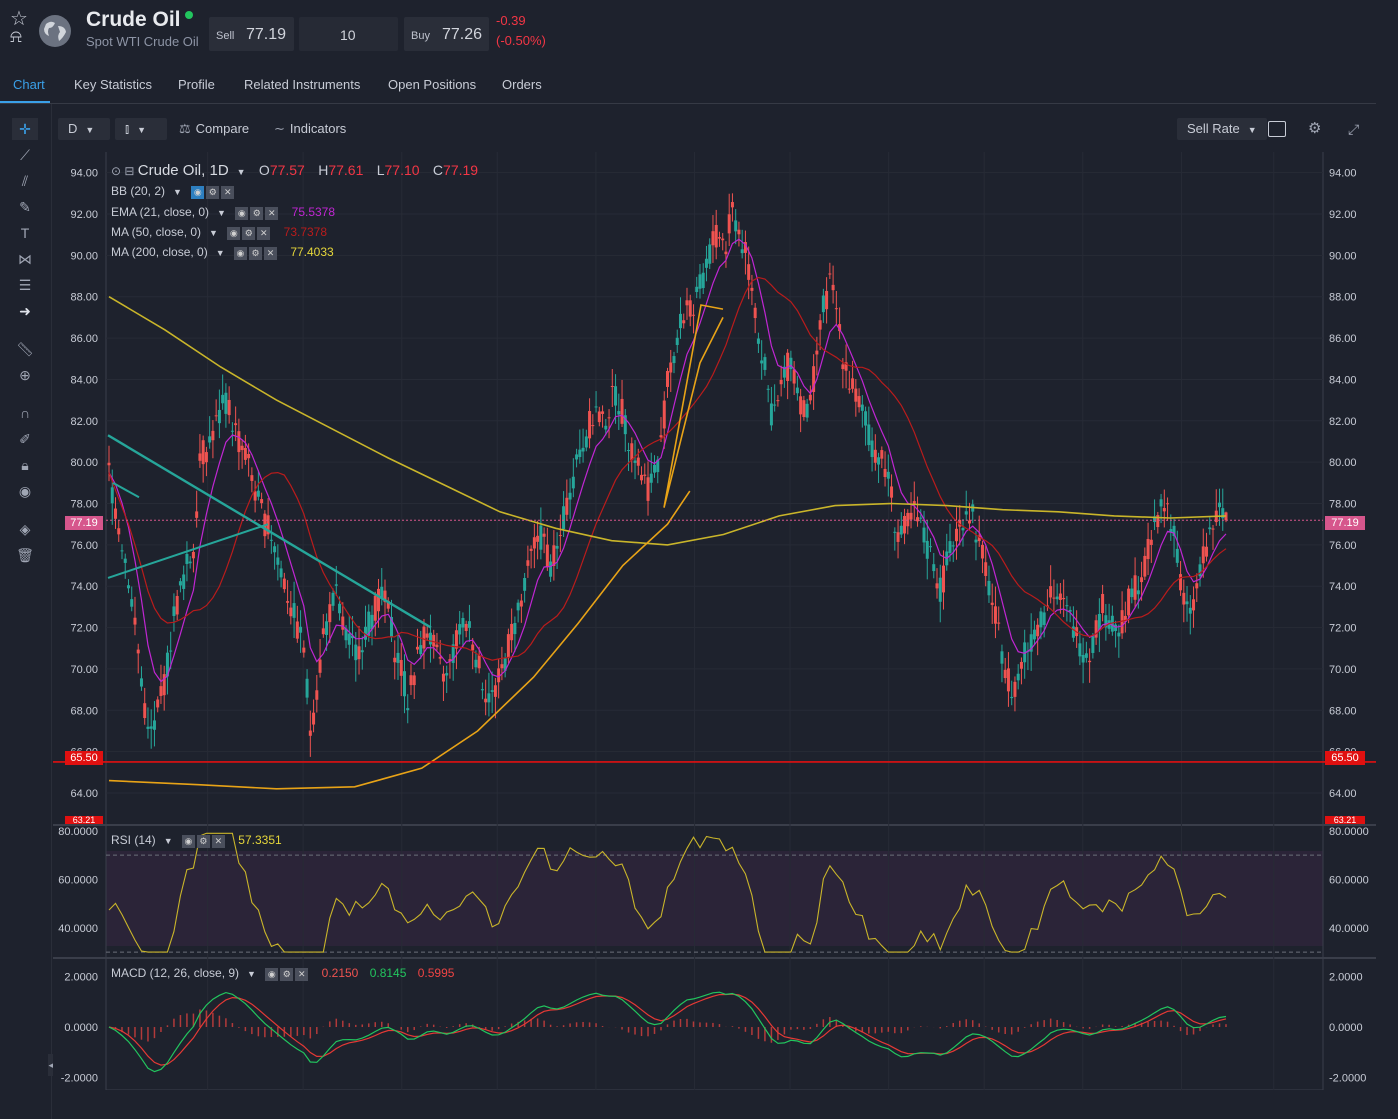 This screenshot has height=1119, width=1398. Describe the element at coordinates (52, 1065) in the screenshot. I see `collapse-toolbar-icon: ◀` at that location.